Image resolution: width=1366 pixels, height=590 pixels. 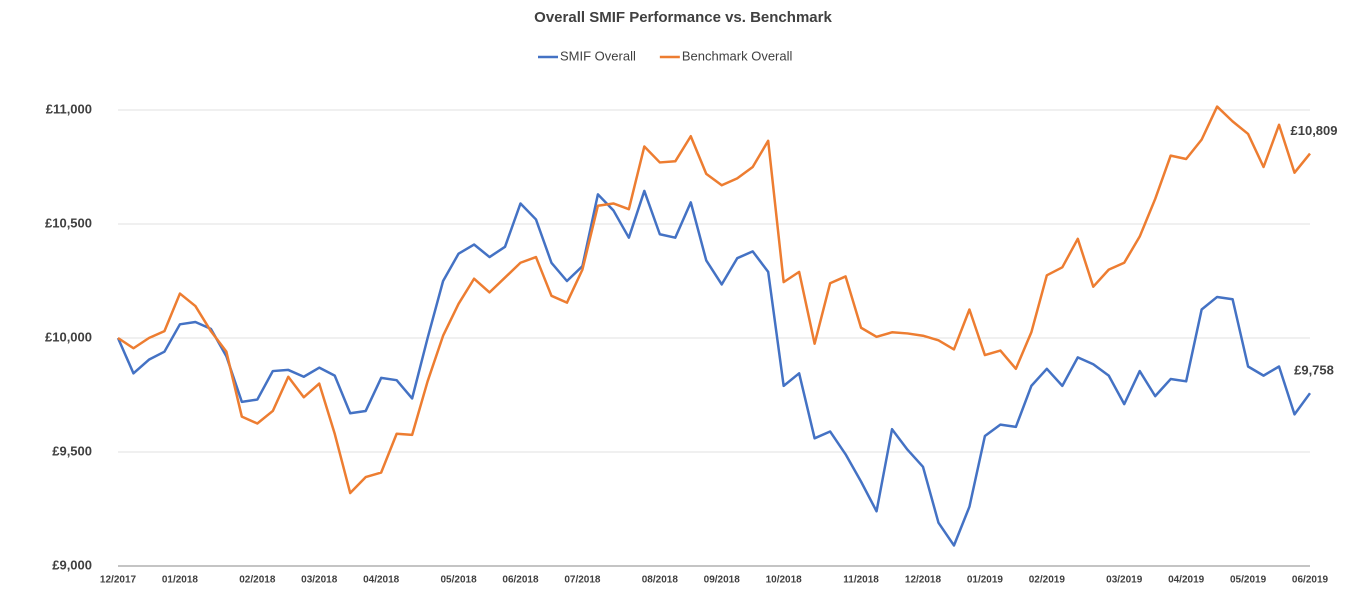 What do you see at coordinates (319, 580) in the screenshot?
I see `x-tick-label: 03/2018` at bounding box center [319, 580].